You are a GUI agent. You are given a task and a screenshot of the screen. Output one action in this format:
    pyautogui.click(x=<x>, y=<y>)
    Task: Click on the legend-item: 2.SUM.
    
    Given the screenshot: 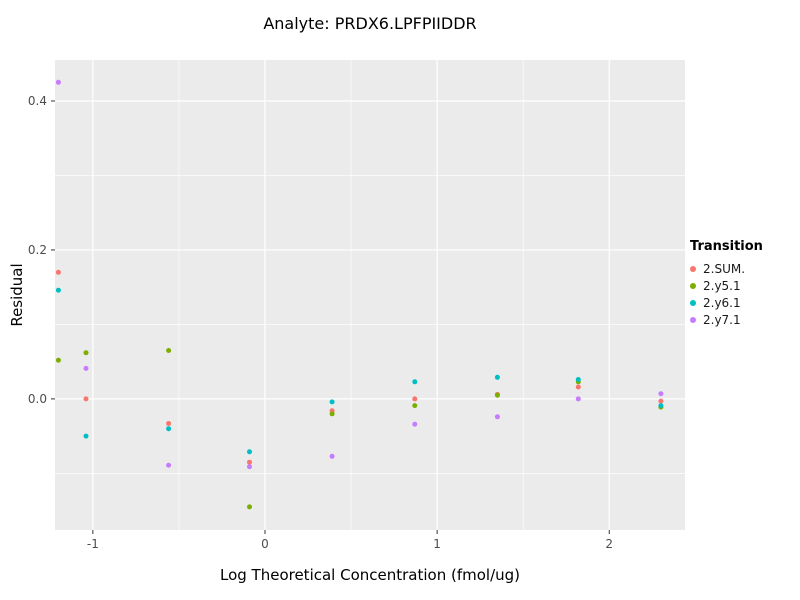 What is the action you would take?
    pyautogui.click(x=726, y=268)
    